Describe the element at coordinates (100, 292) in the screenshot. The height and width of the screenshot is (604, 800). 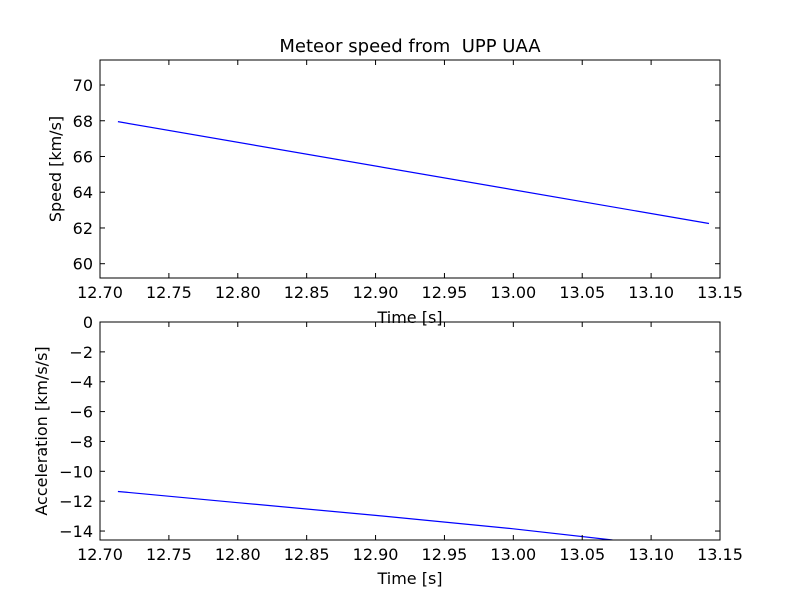
I see `speed-x-tick-label: 12.70` at that location.